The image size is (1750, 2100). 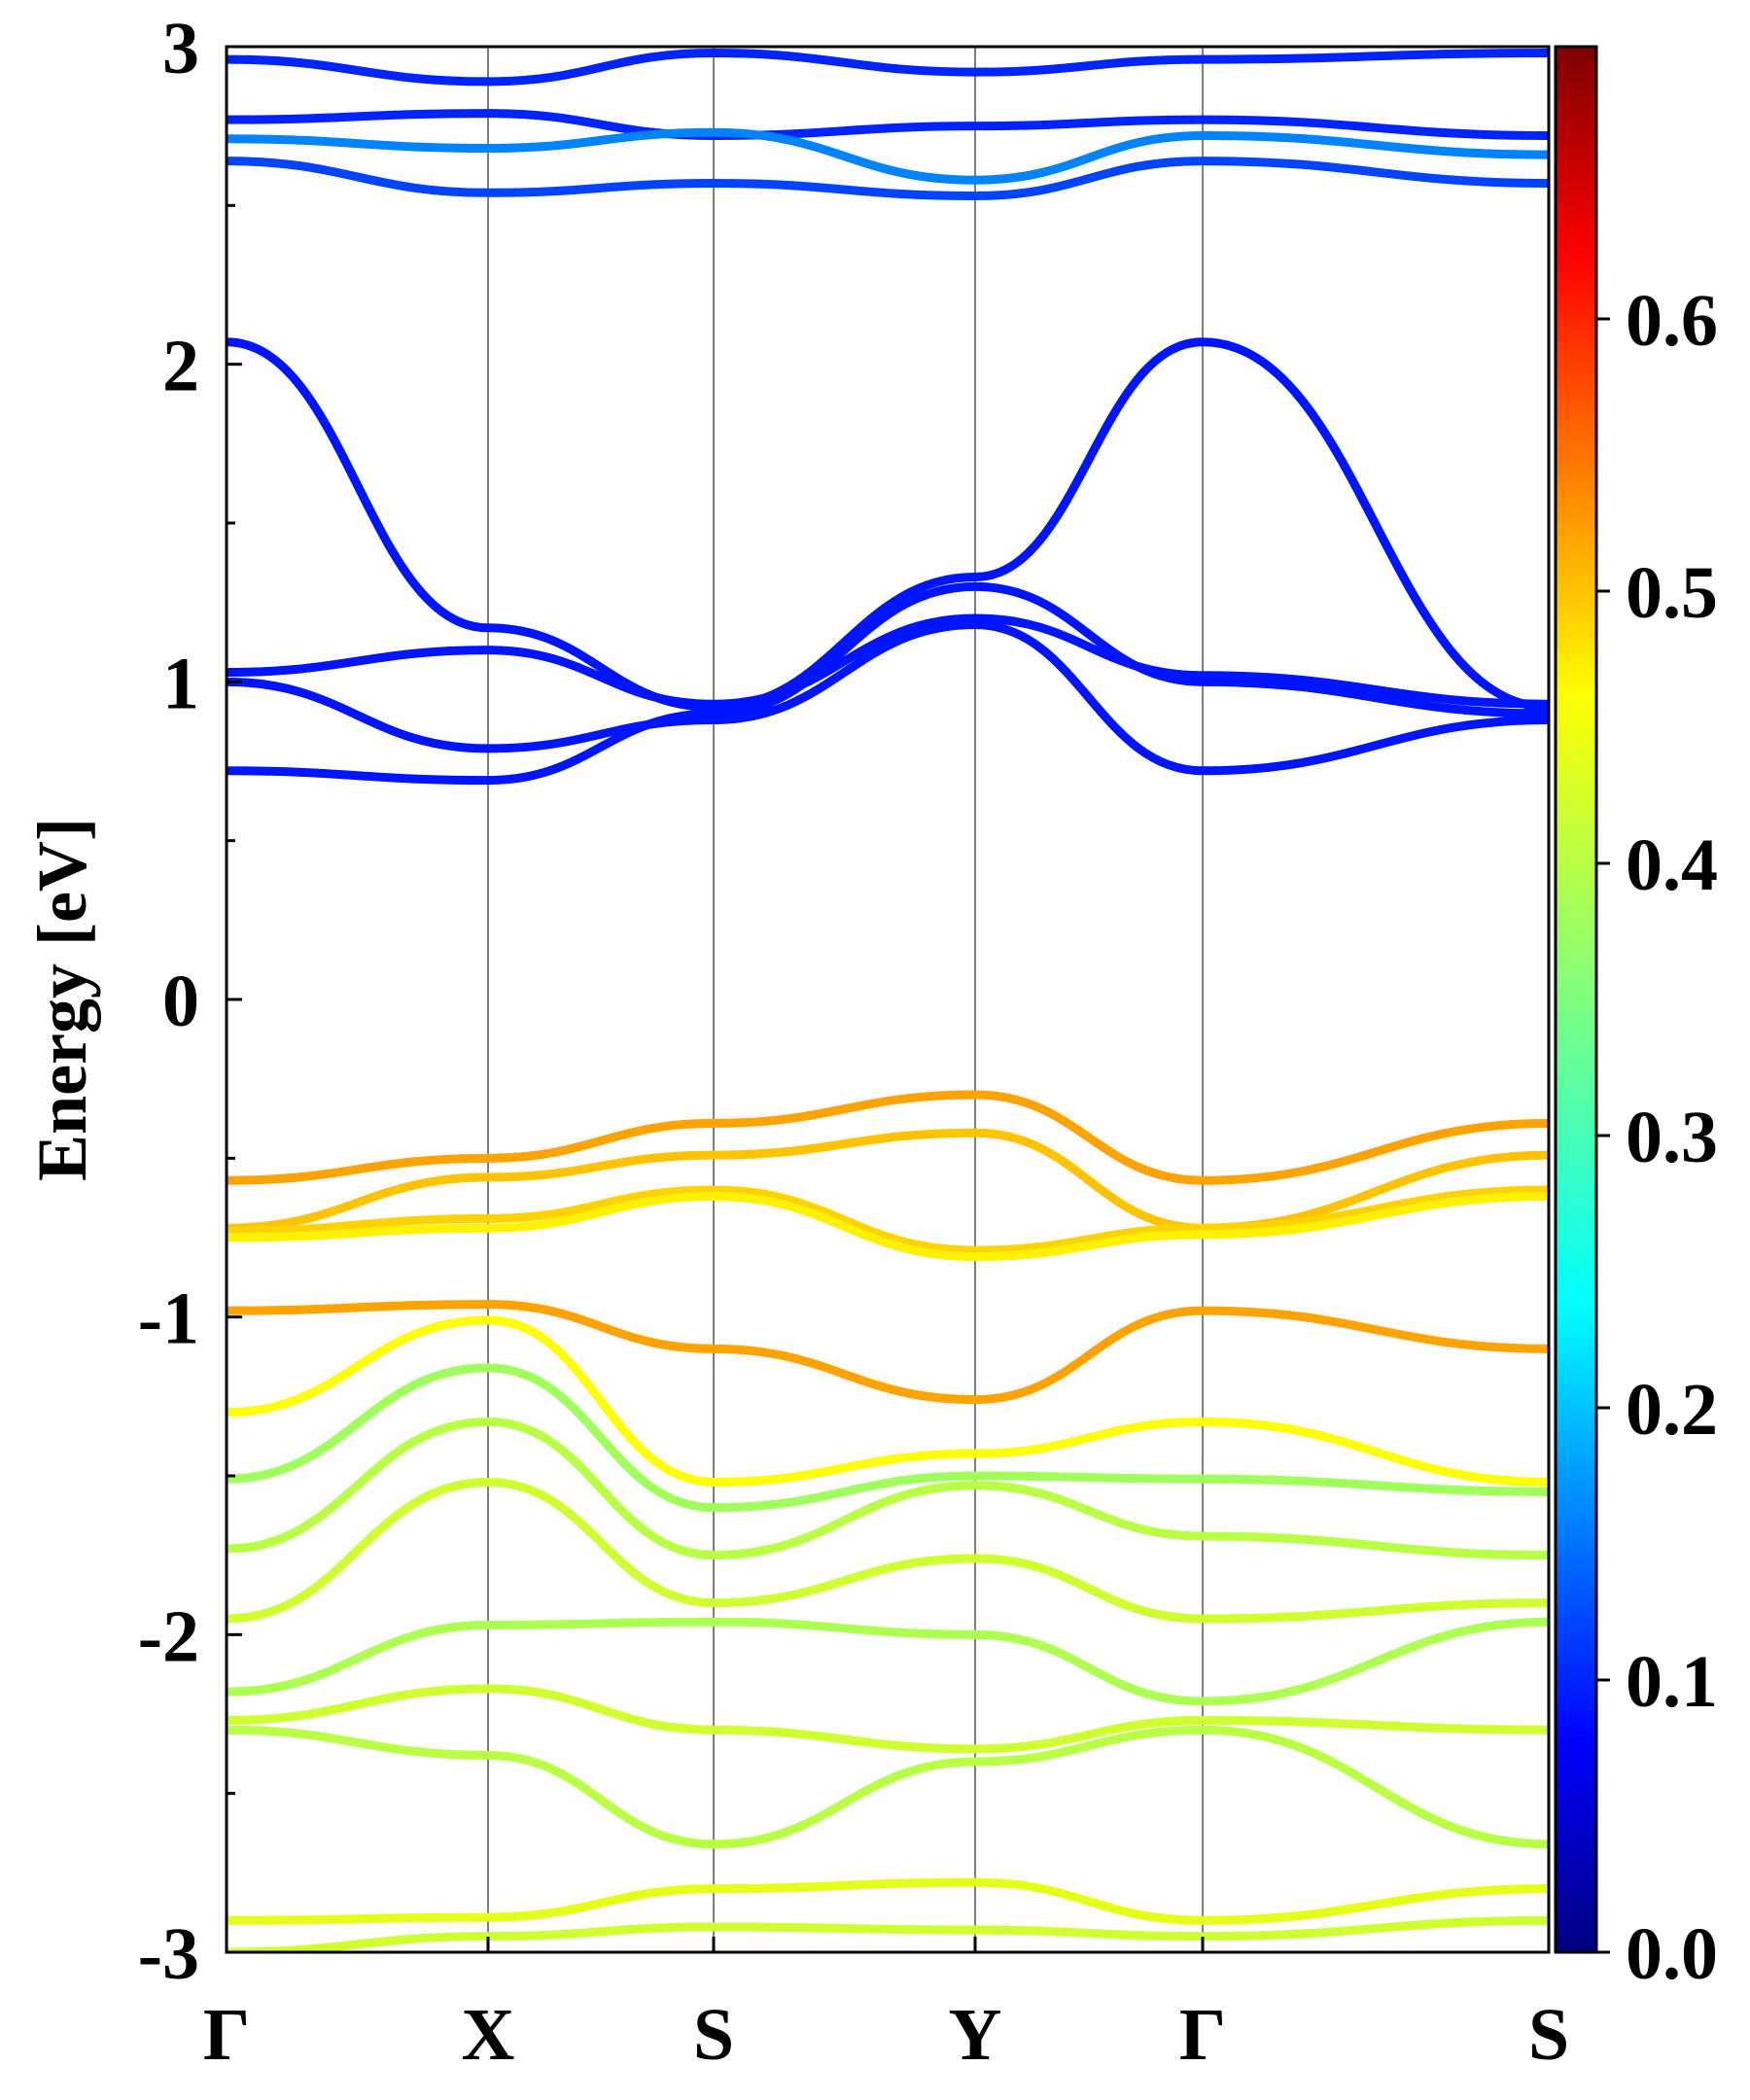 I want to click on colorbar-tick-label: 0.2, so click(x=1672, y=1410).